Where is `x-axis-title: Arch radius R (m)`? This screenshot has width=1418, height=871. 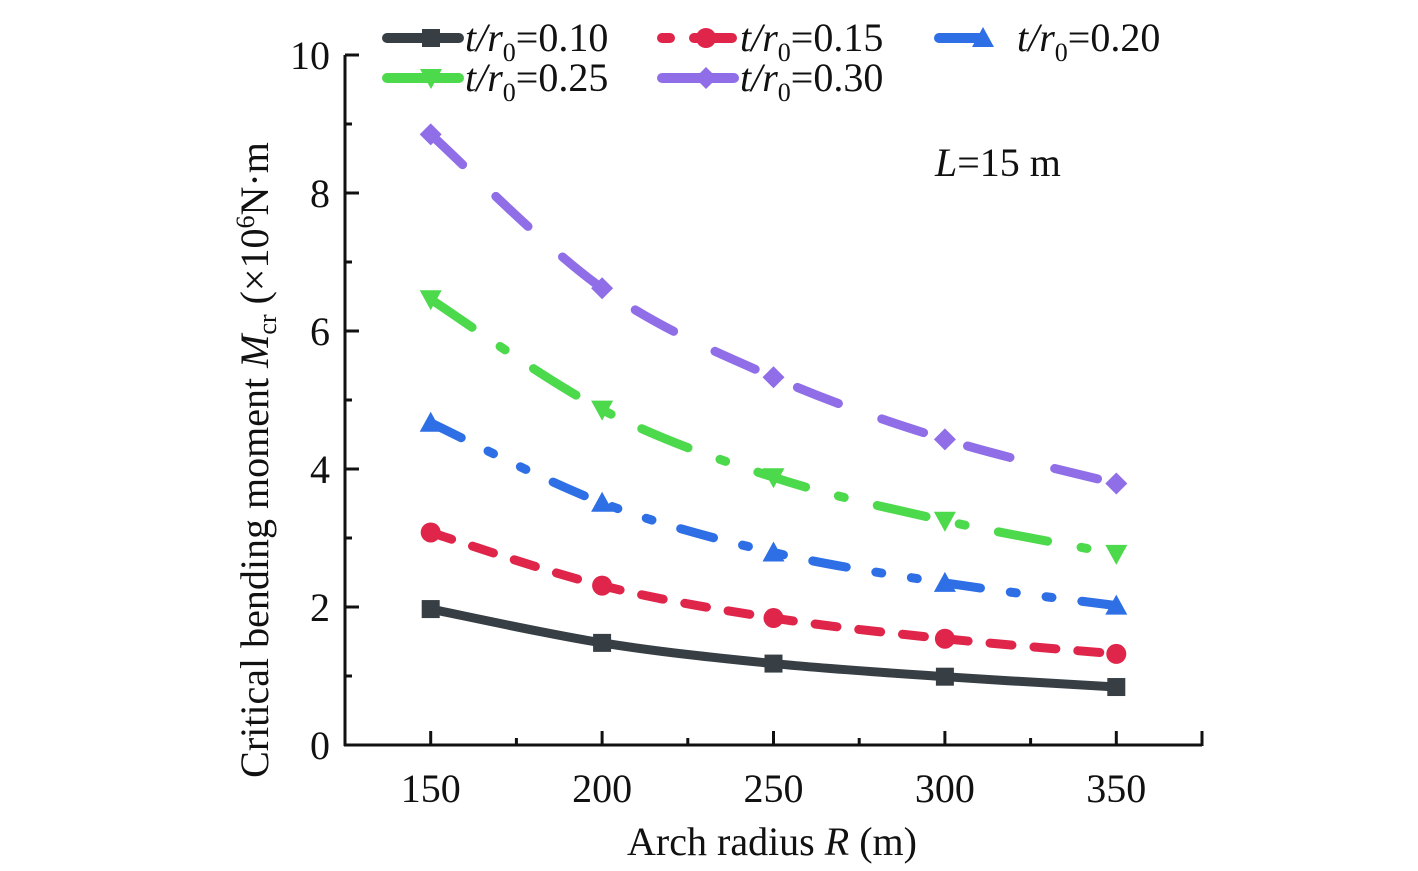 x-axis-title: Arch radius R (m) is located at coordinates (772, 841).